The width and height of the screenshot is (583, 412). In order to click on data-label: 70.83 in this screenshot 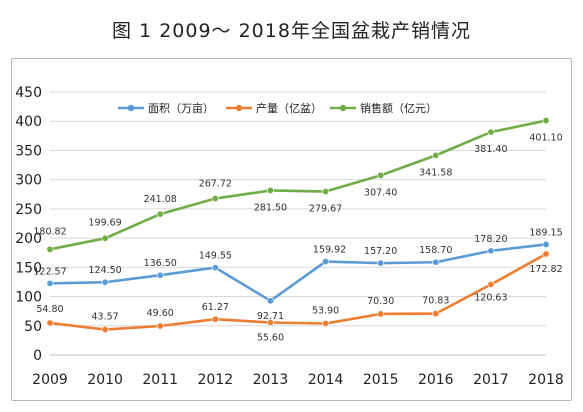, I will do `click(435, 301)`.